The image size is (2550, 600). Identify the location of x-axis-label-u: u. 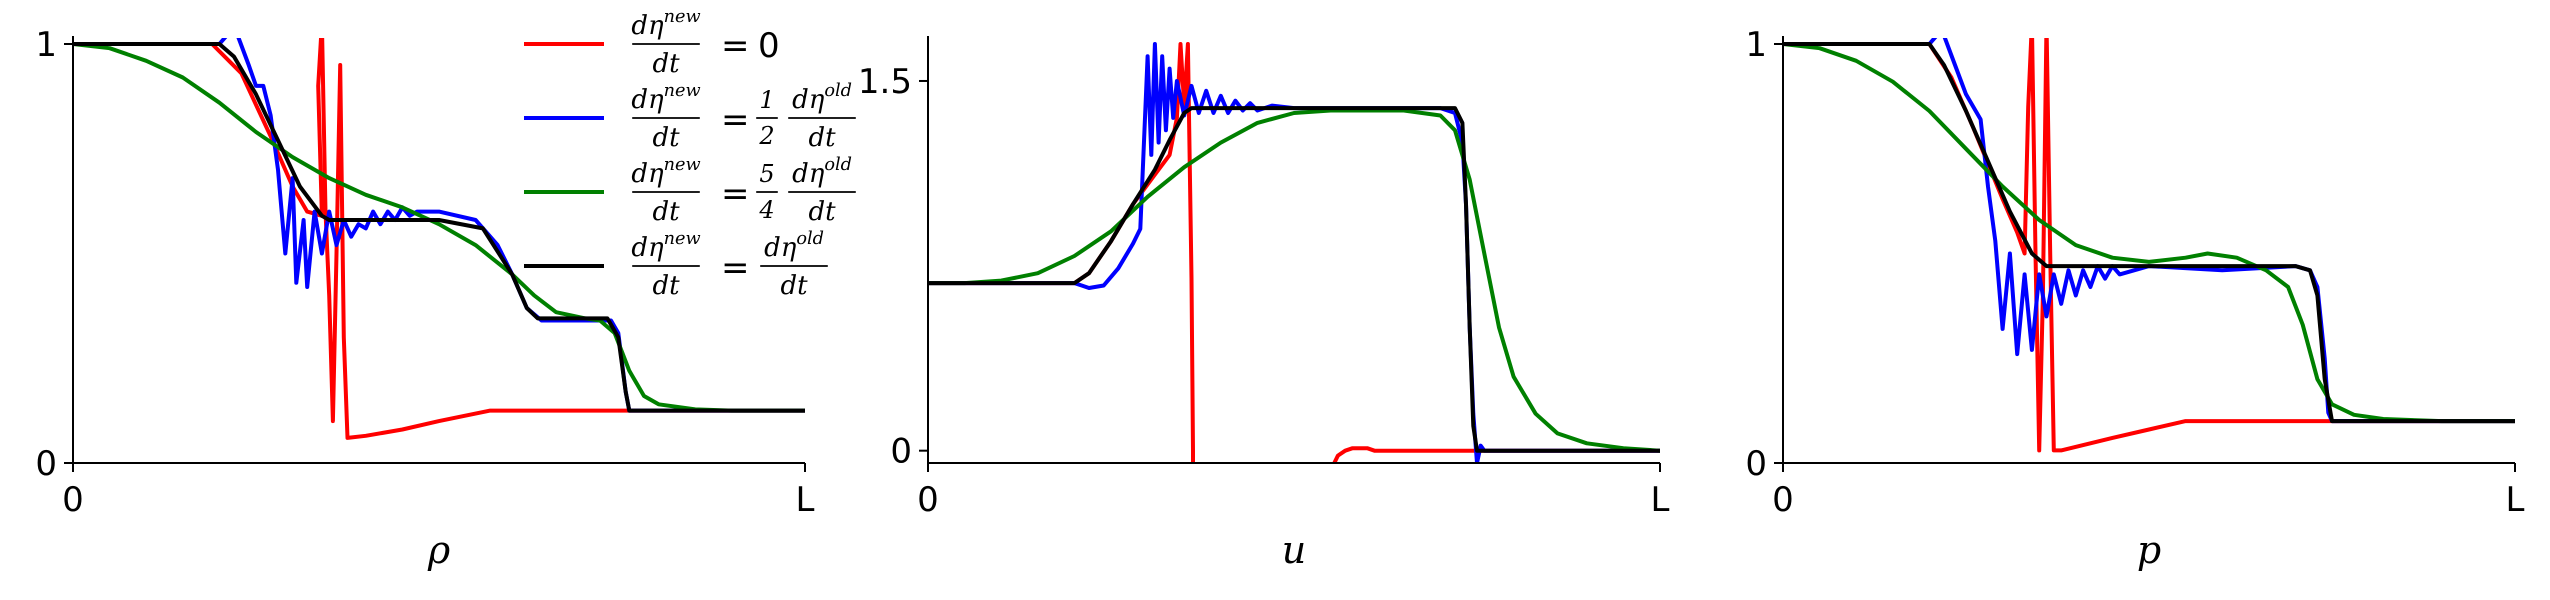
(1294, 550).